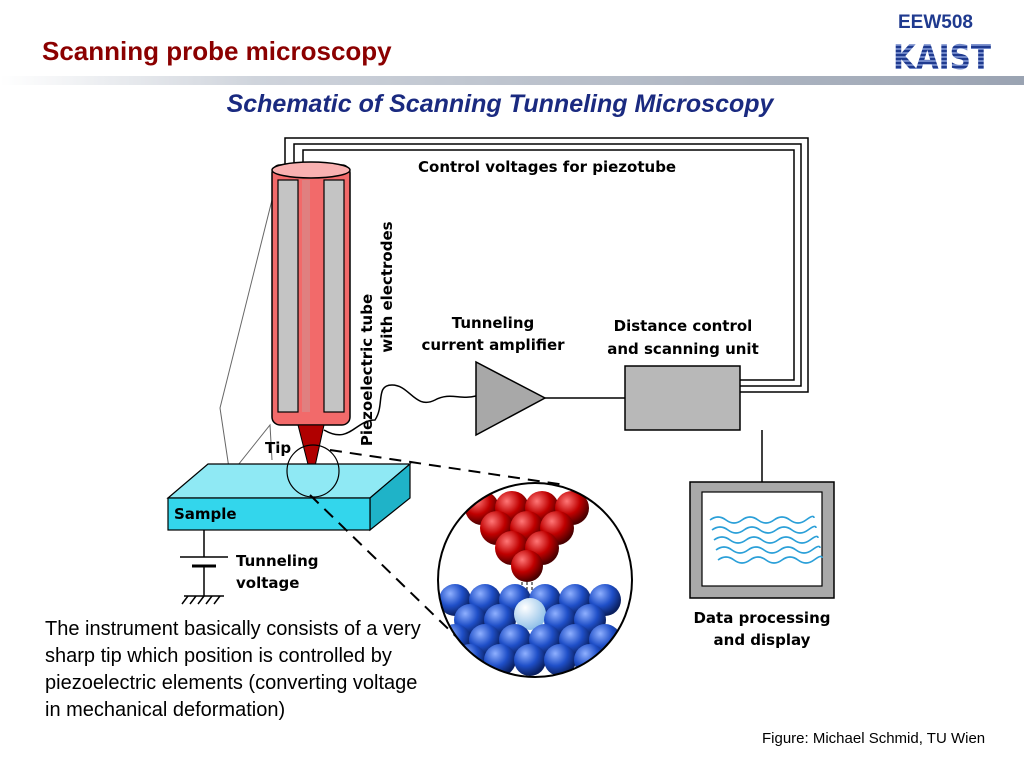  I want to click on tip-label: Tip, so click(278, 448).